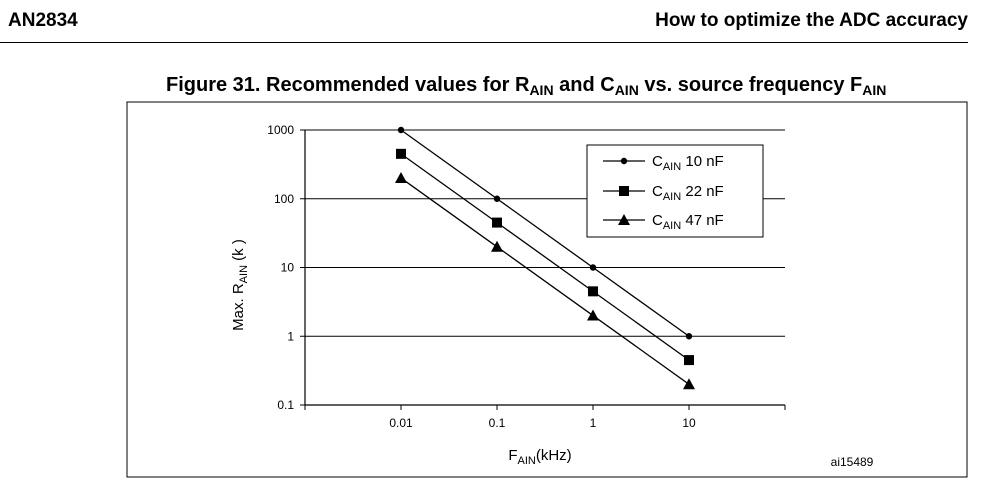  I want to click on y-tick-label: 0.1, so click(285, 405).